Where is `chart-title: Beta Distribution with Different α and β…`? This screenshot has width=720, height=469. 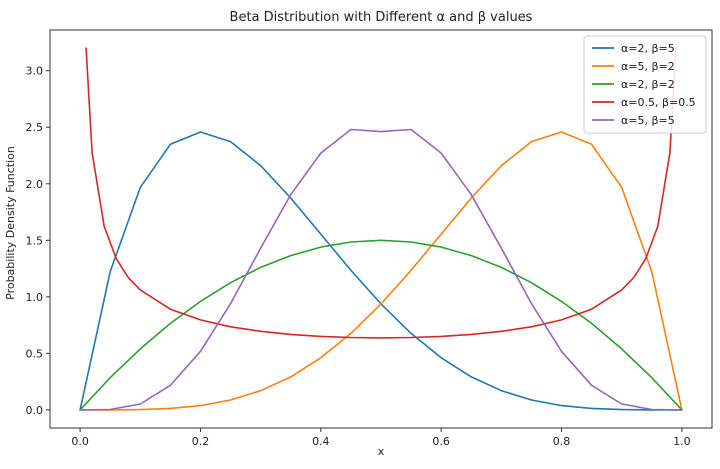
chart-title: Beta Distribution with Different α and β… is located at coordinates (381, 17).